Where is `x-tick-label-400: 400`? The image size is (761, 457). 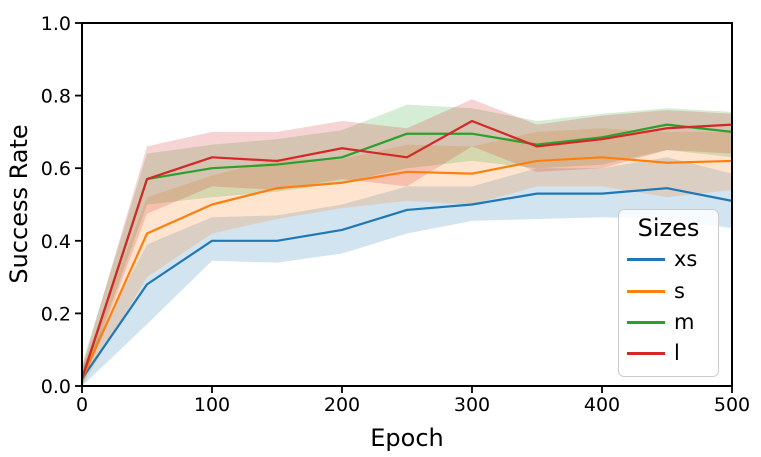
x-tick-label-400: 400 is located at coordinates (602, 405).